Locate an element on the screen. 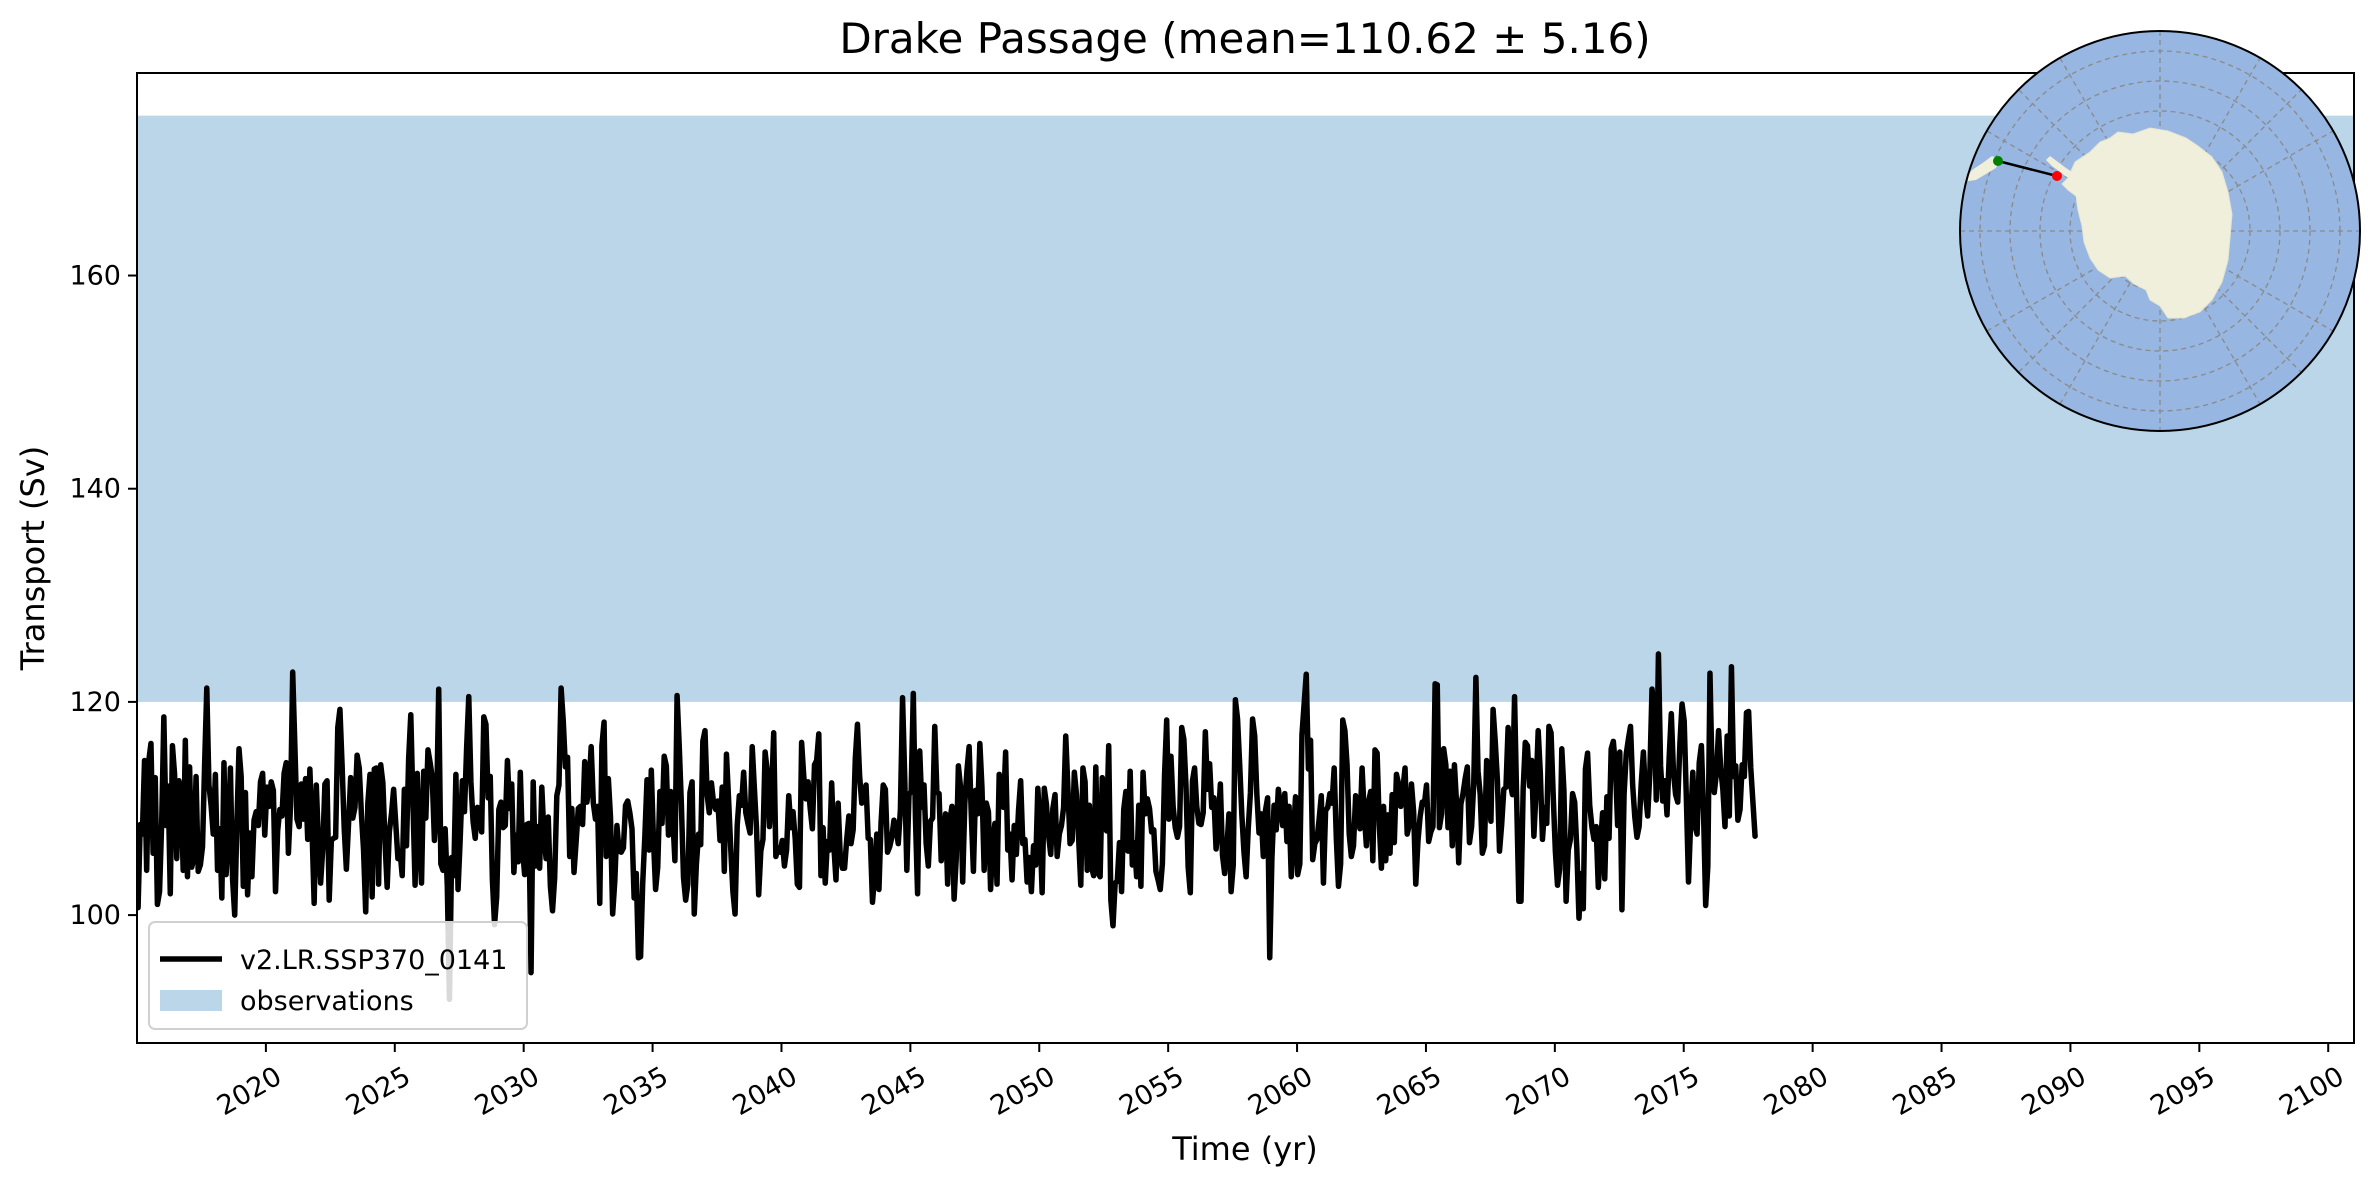  antarctica-inset-map is located at coordinates (2160, 231).